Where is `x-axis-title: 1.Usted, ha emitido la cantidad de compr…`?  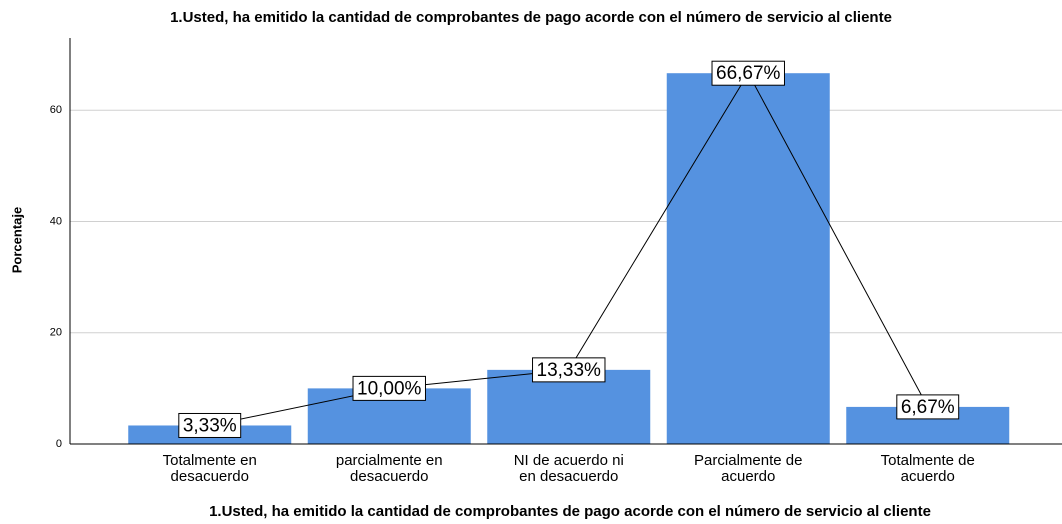 x-axis-title: 1.Usted, ha emitido la cantidad de compr… is located at coordinates (570, 511).